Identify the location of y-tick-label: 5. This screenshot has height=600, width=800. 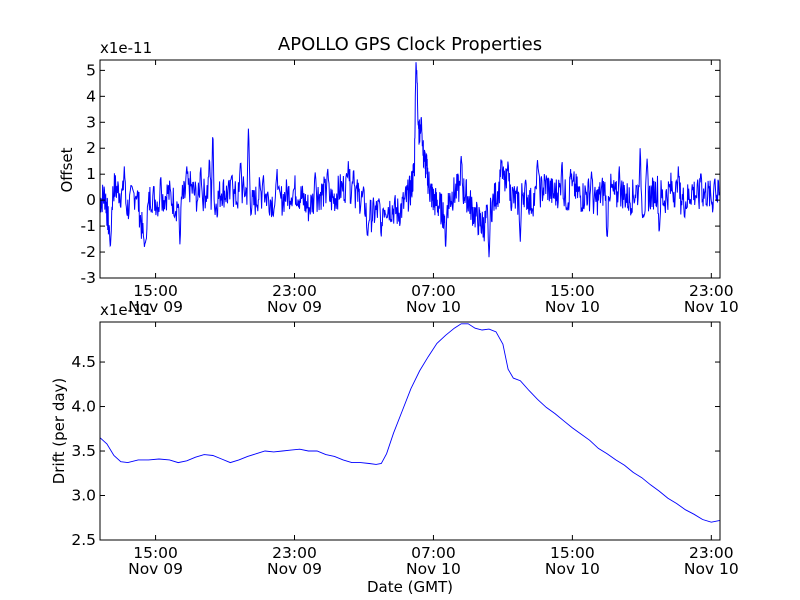
(91, 70).